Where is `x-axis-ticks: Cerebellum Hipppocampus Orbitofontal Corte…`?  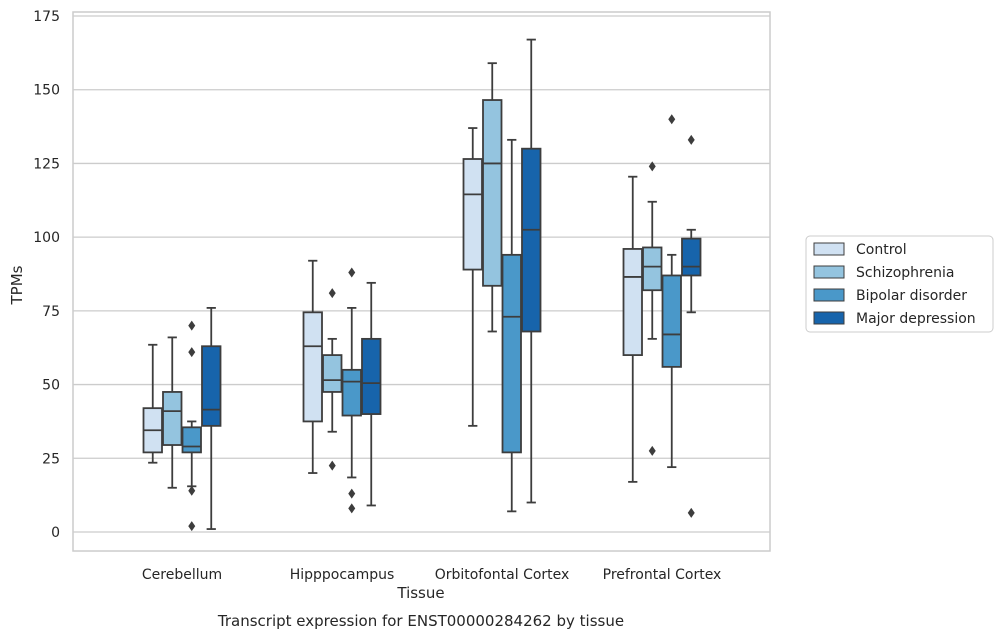 x-axis-ticks: Cerebellum Hipppocampus Orbitofontal Corte… is located at coordinates (431, 575).